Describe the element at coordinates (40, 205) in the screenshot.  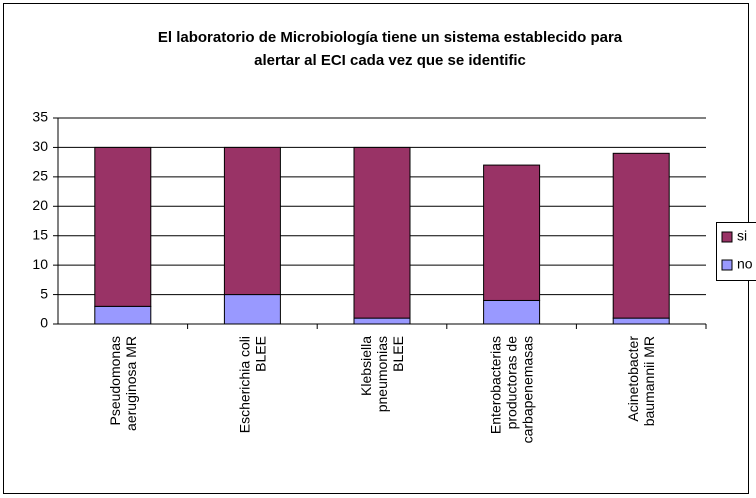
I see `y-tick-label: 20` at that location.